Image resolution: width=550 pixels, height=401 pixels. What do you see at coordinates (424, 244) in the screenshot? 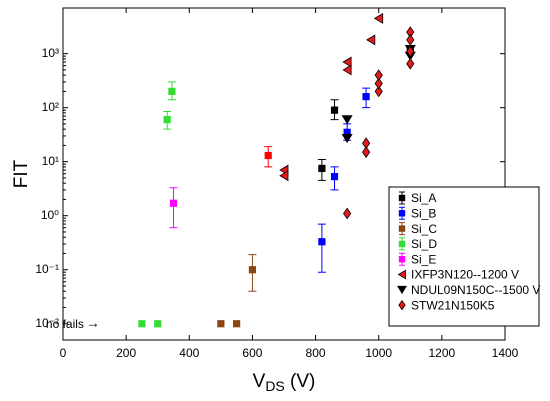
I see `legend-label: Si_D` at bounding box center [424, 244].